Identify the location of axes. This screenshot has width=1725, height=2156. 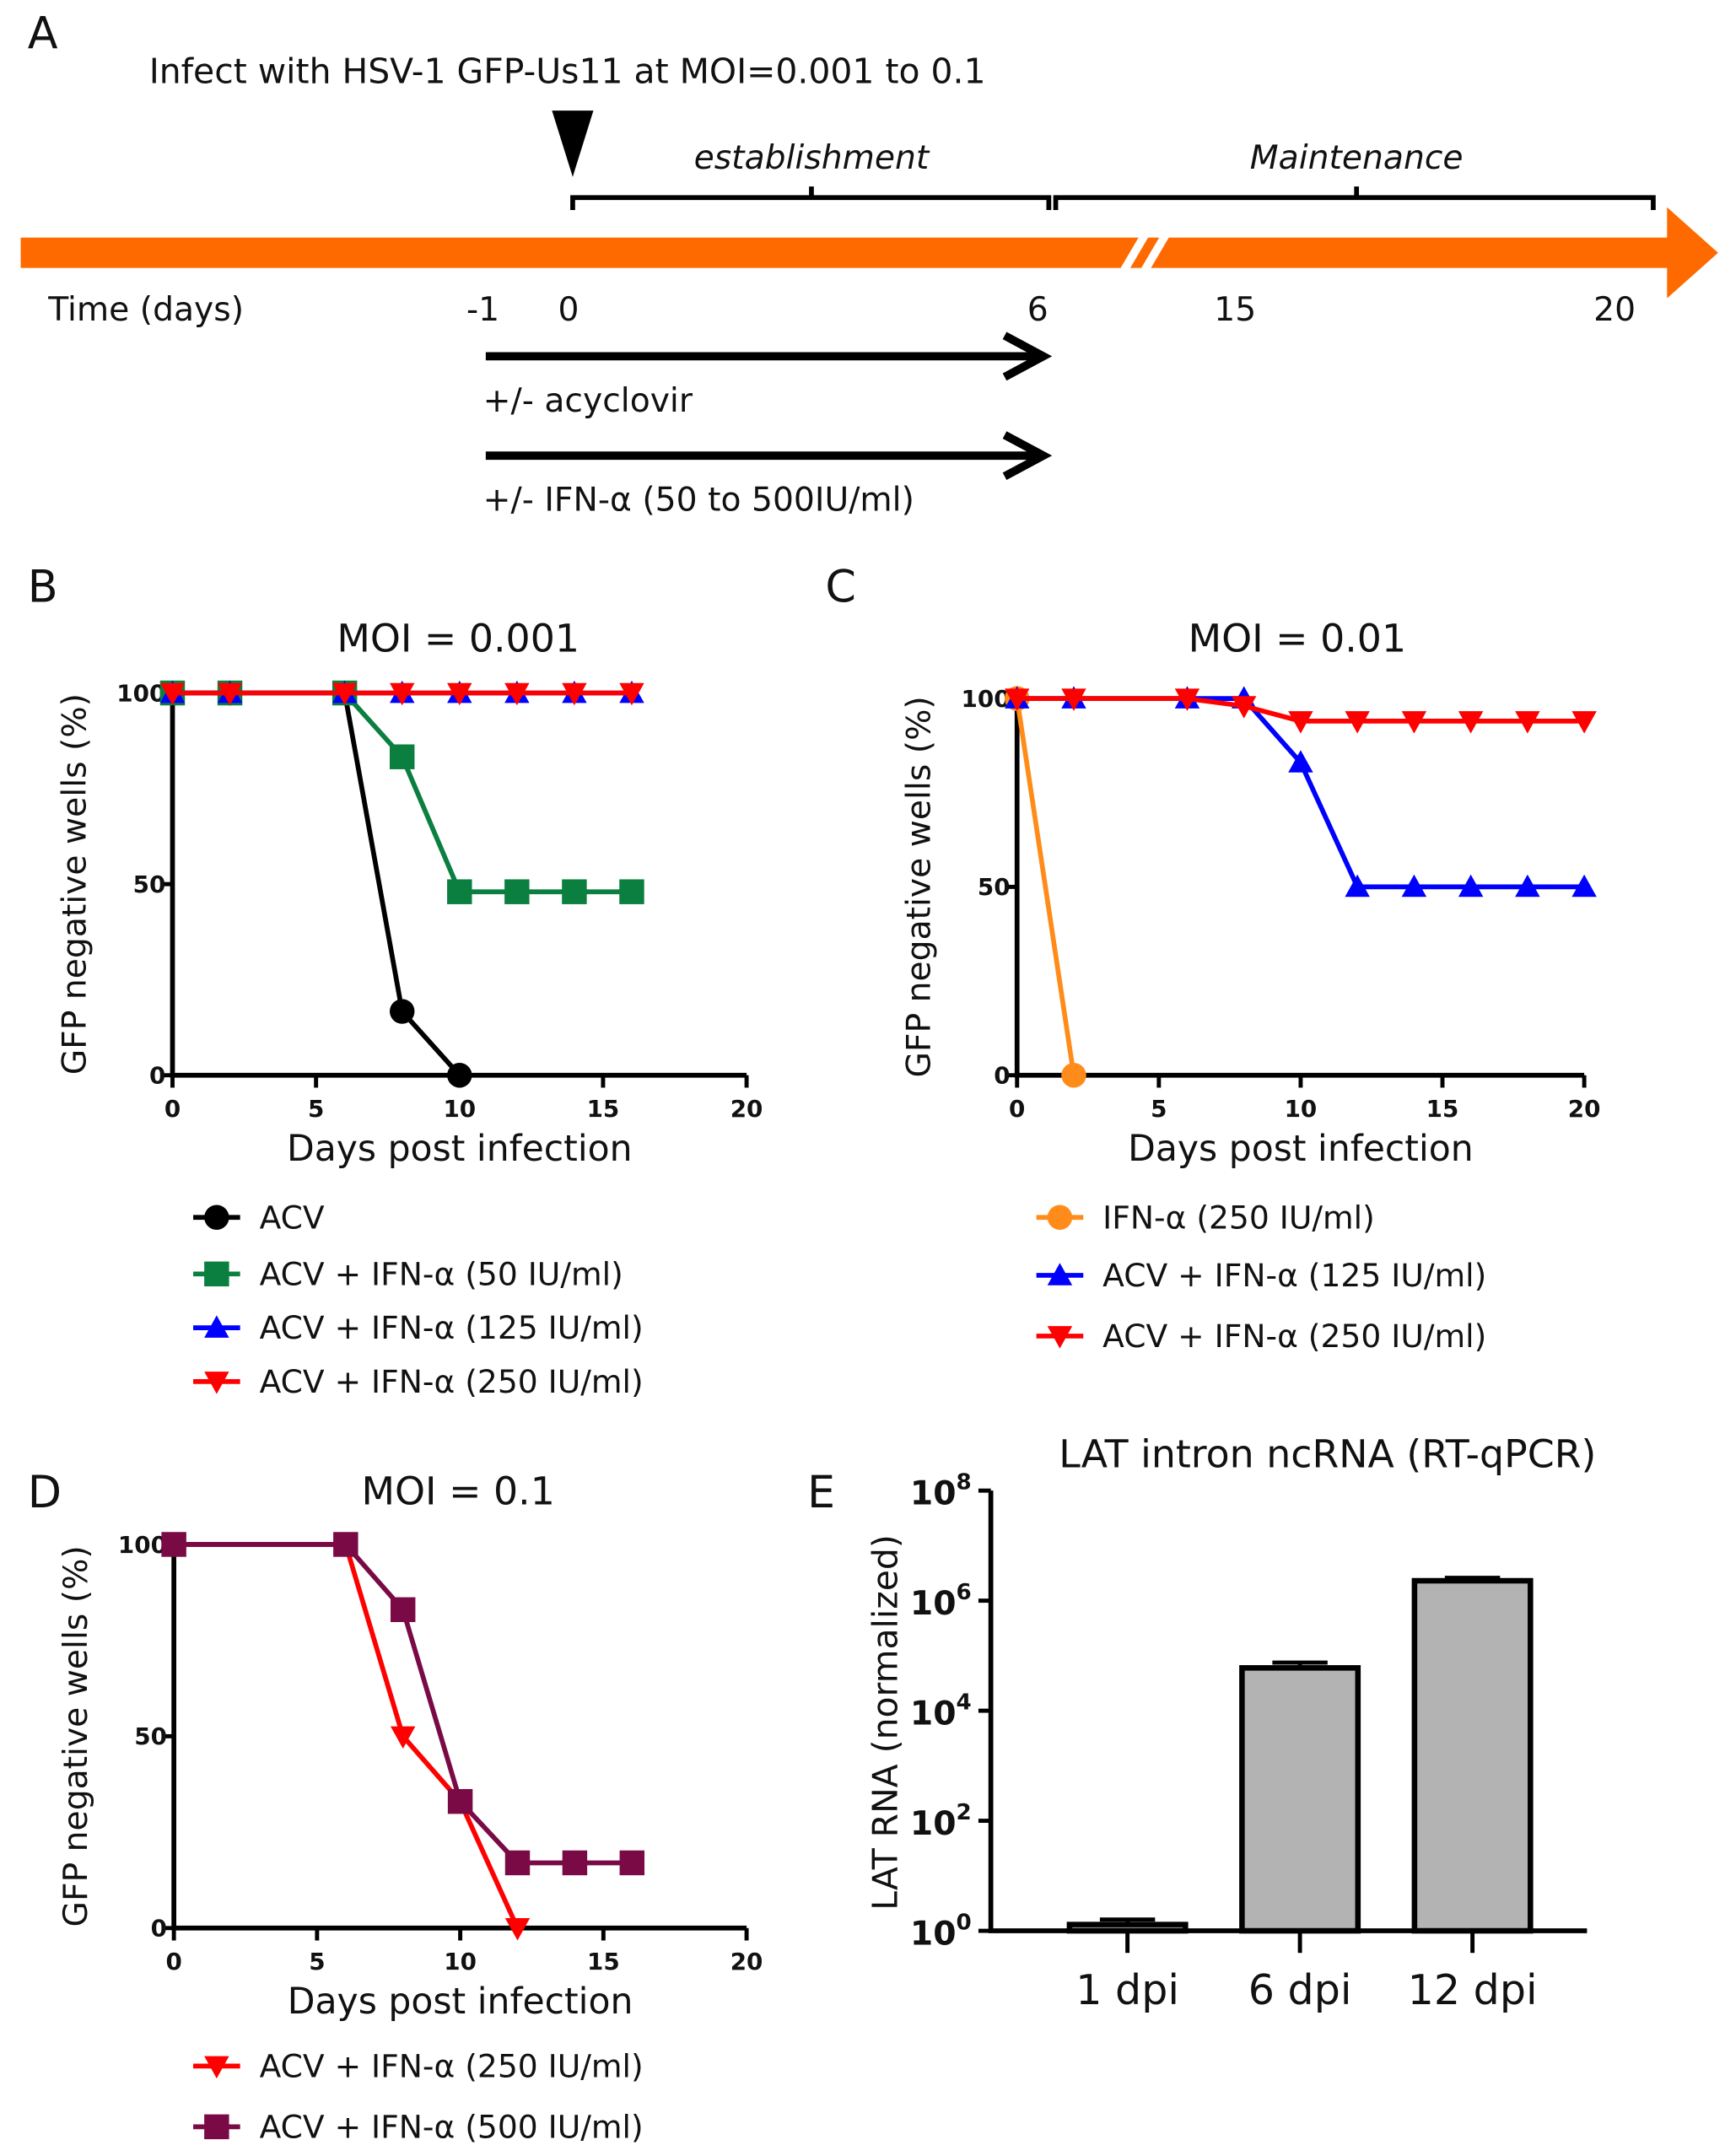
(459, 1737).